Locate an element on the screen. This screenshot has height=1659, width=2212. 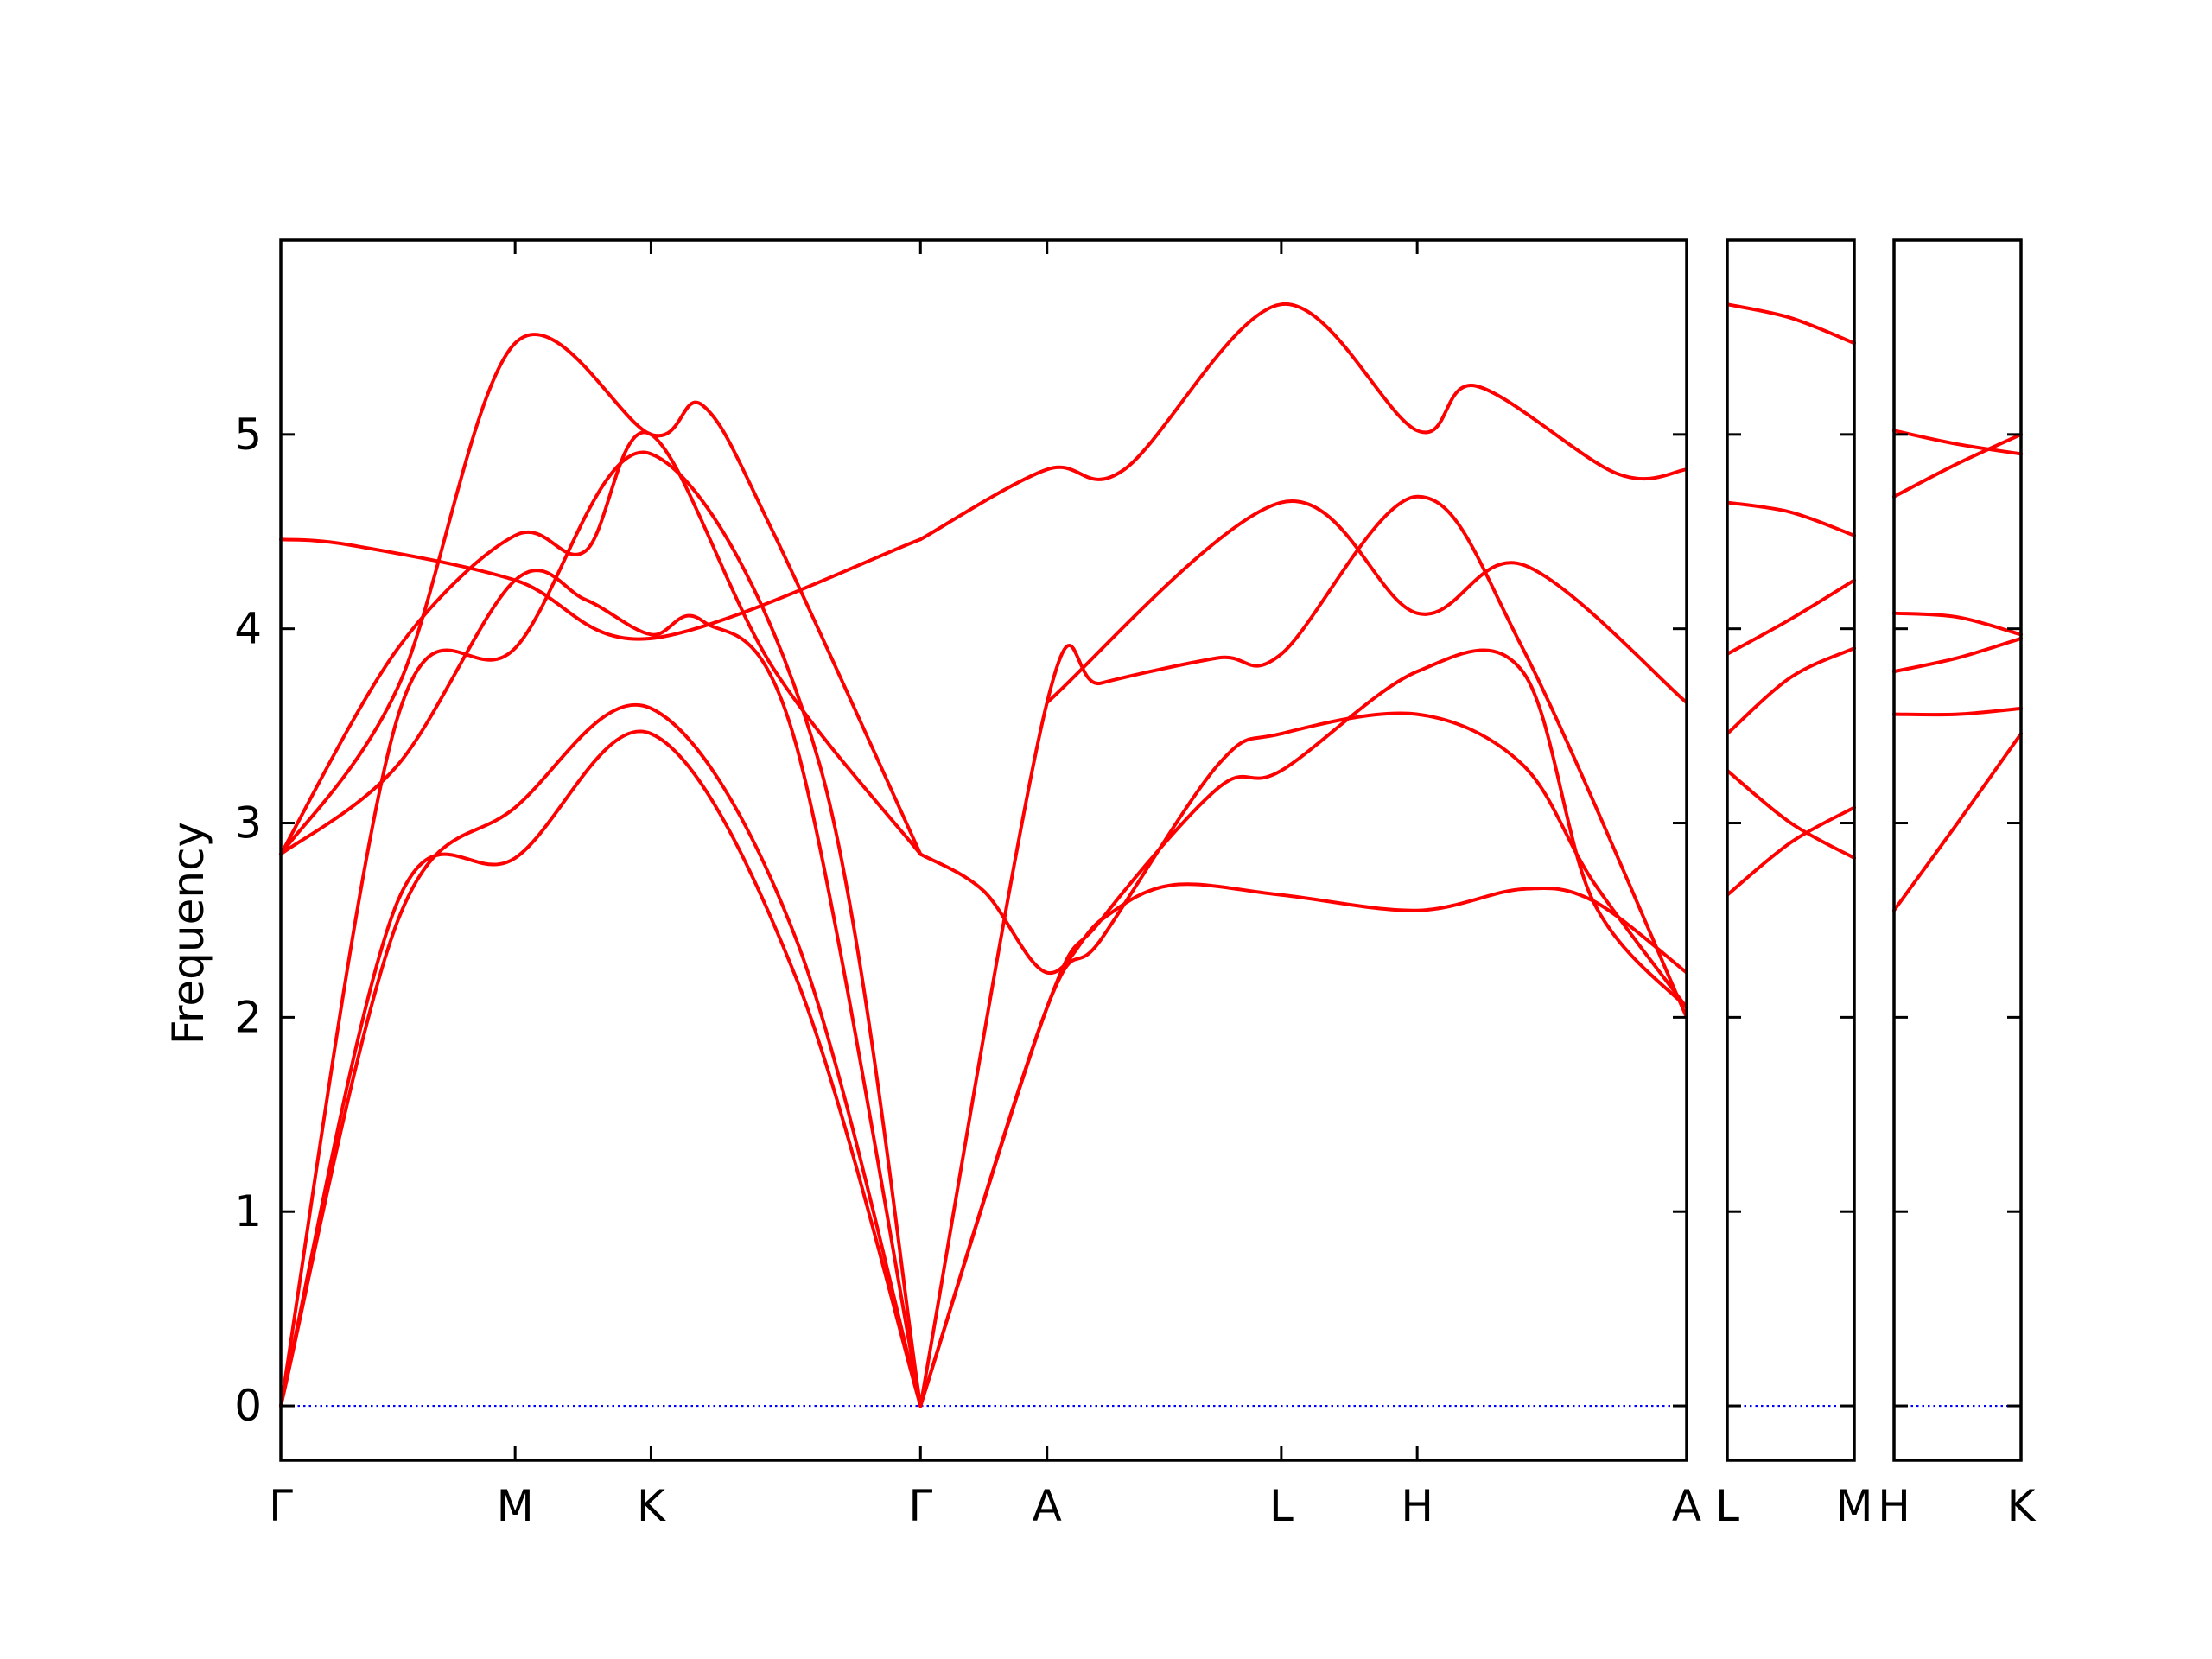
y-tick-label: 5 is located at coordinates (248, 435).